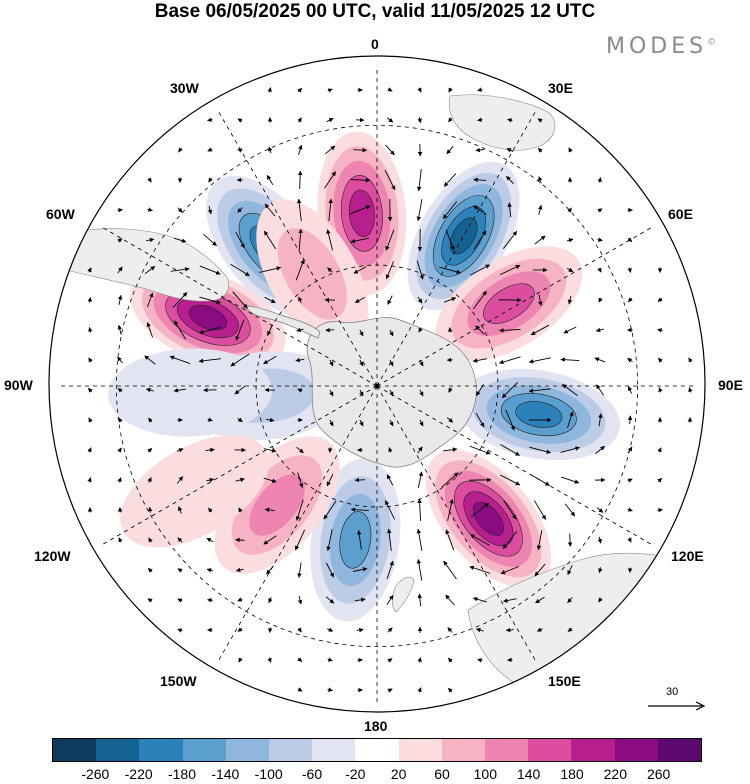  I want to click on lon-label-120w: 120W, so click(52, 556).